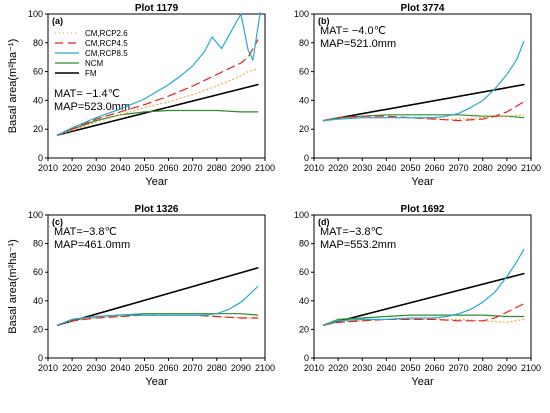  I want to click on chart-title: Plot 3774, so click(423, 8).